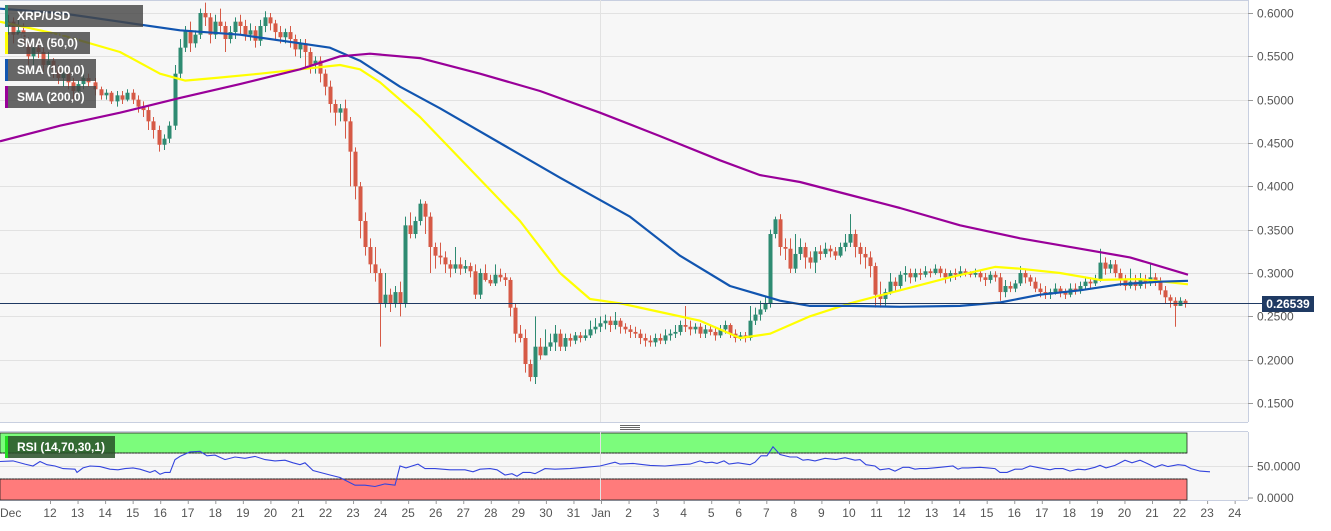 The height and width of the screenshot is (531, 1331). I want to click on price-axis-label: 0.1500, so click(1275, 404).